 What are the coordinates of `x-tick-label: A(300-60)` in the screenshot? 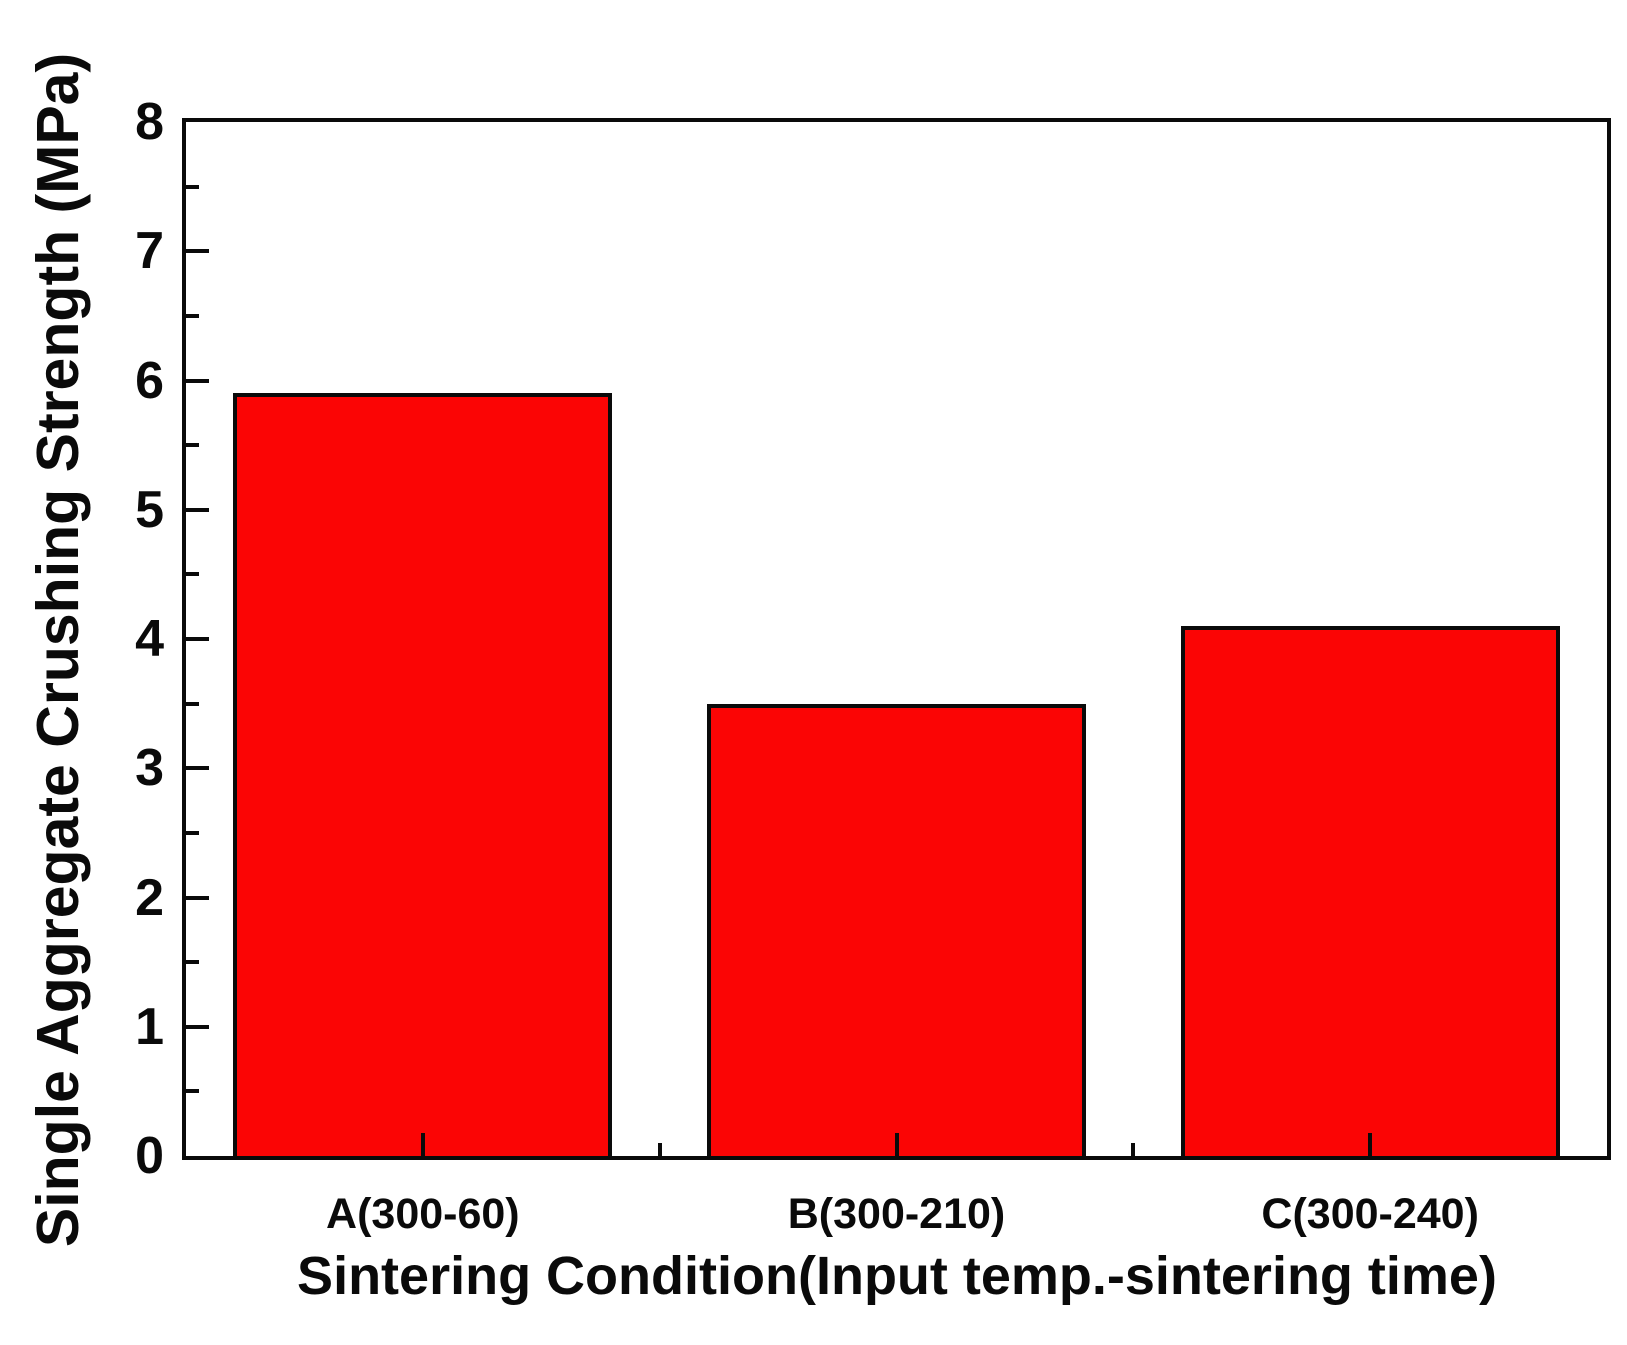 It's located at (423, 1214).